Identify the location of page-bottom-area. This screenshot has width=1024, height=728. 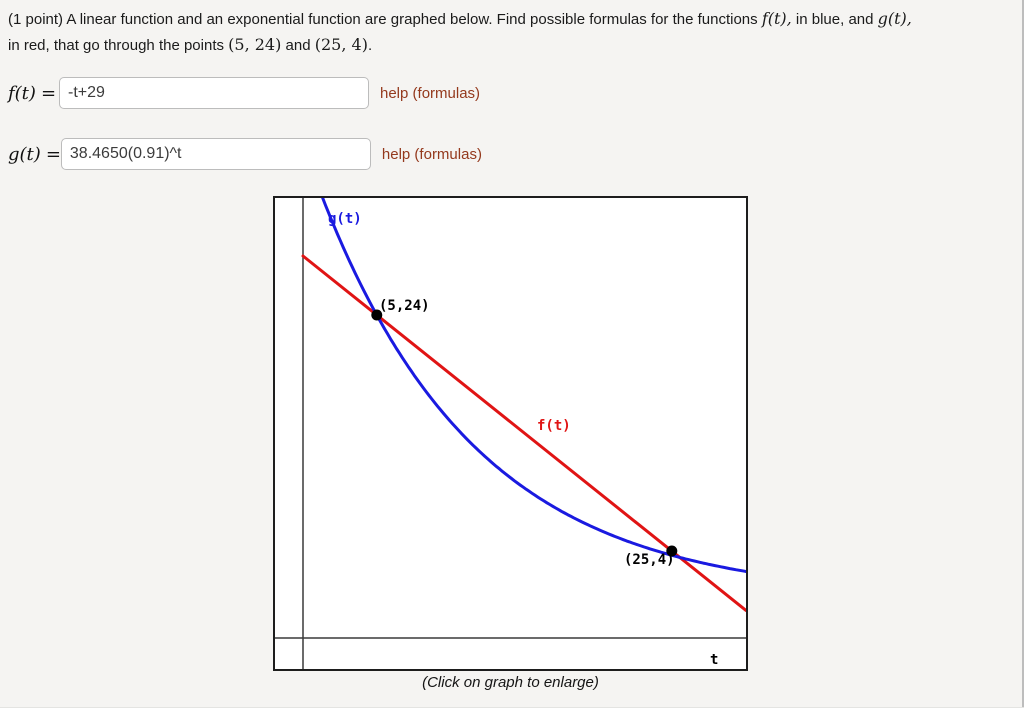
(512, 717).